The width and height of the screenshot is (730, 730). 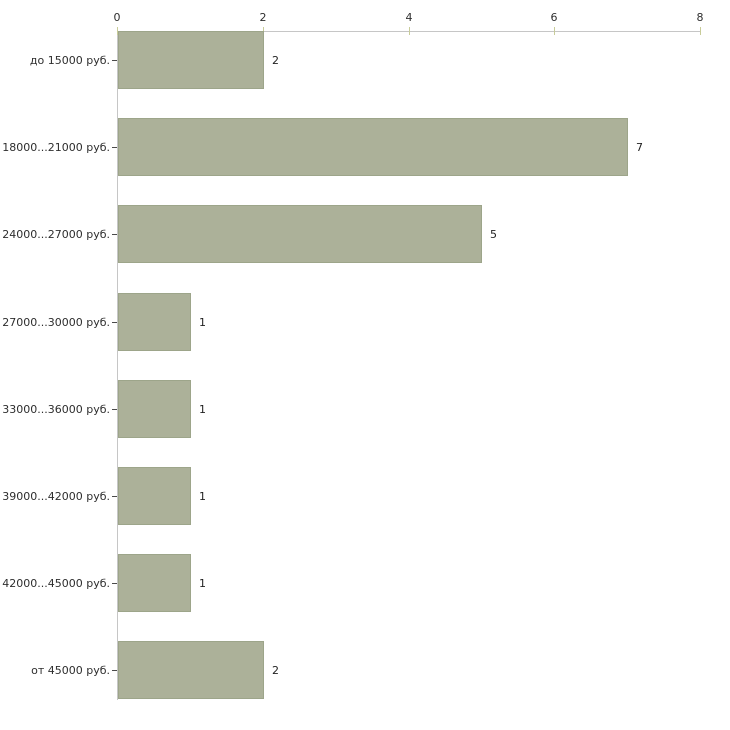 What do you see at coordinates (56, 496) in the screenshot?
I see `category-label: 39000...42000 руб.` at bounding box center [56, 496].